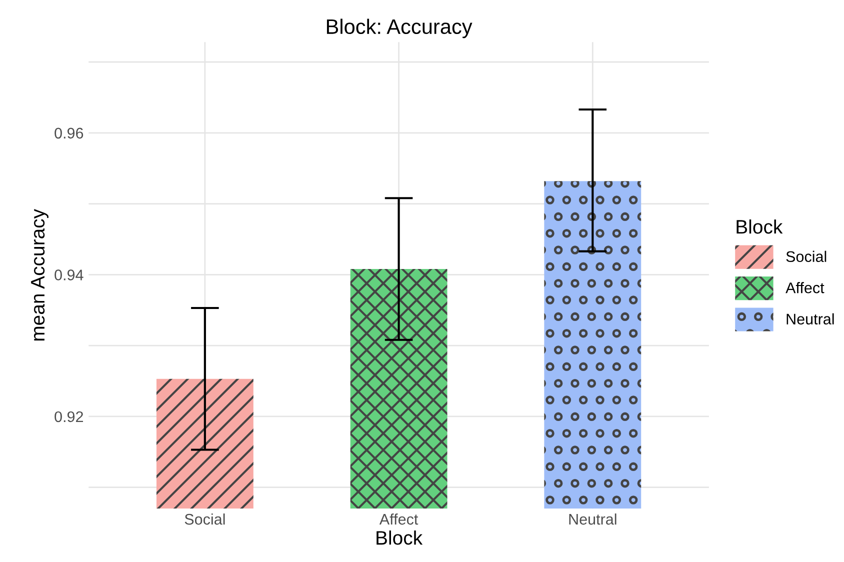 This screenshot has height=562, width=844. What do you see at coordinates (68, 416) in the screenshot?
I see `y-tick-label: 0.92` at bounding box center [68, 416].